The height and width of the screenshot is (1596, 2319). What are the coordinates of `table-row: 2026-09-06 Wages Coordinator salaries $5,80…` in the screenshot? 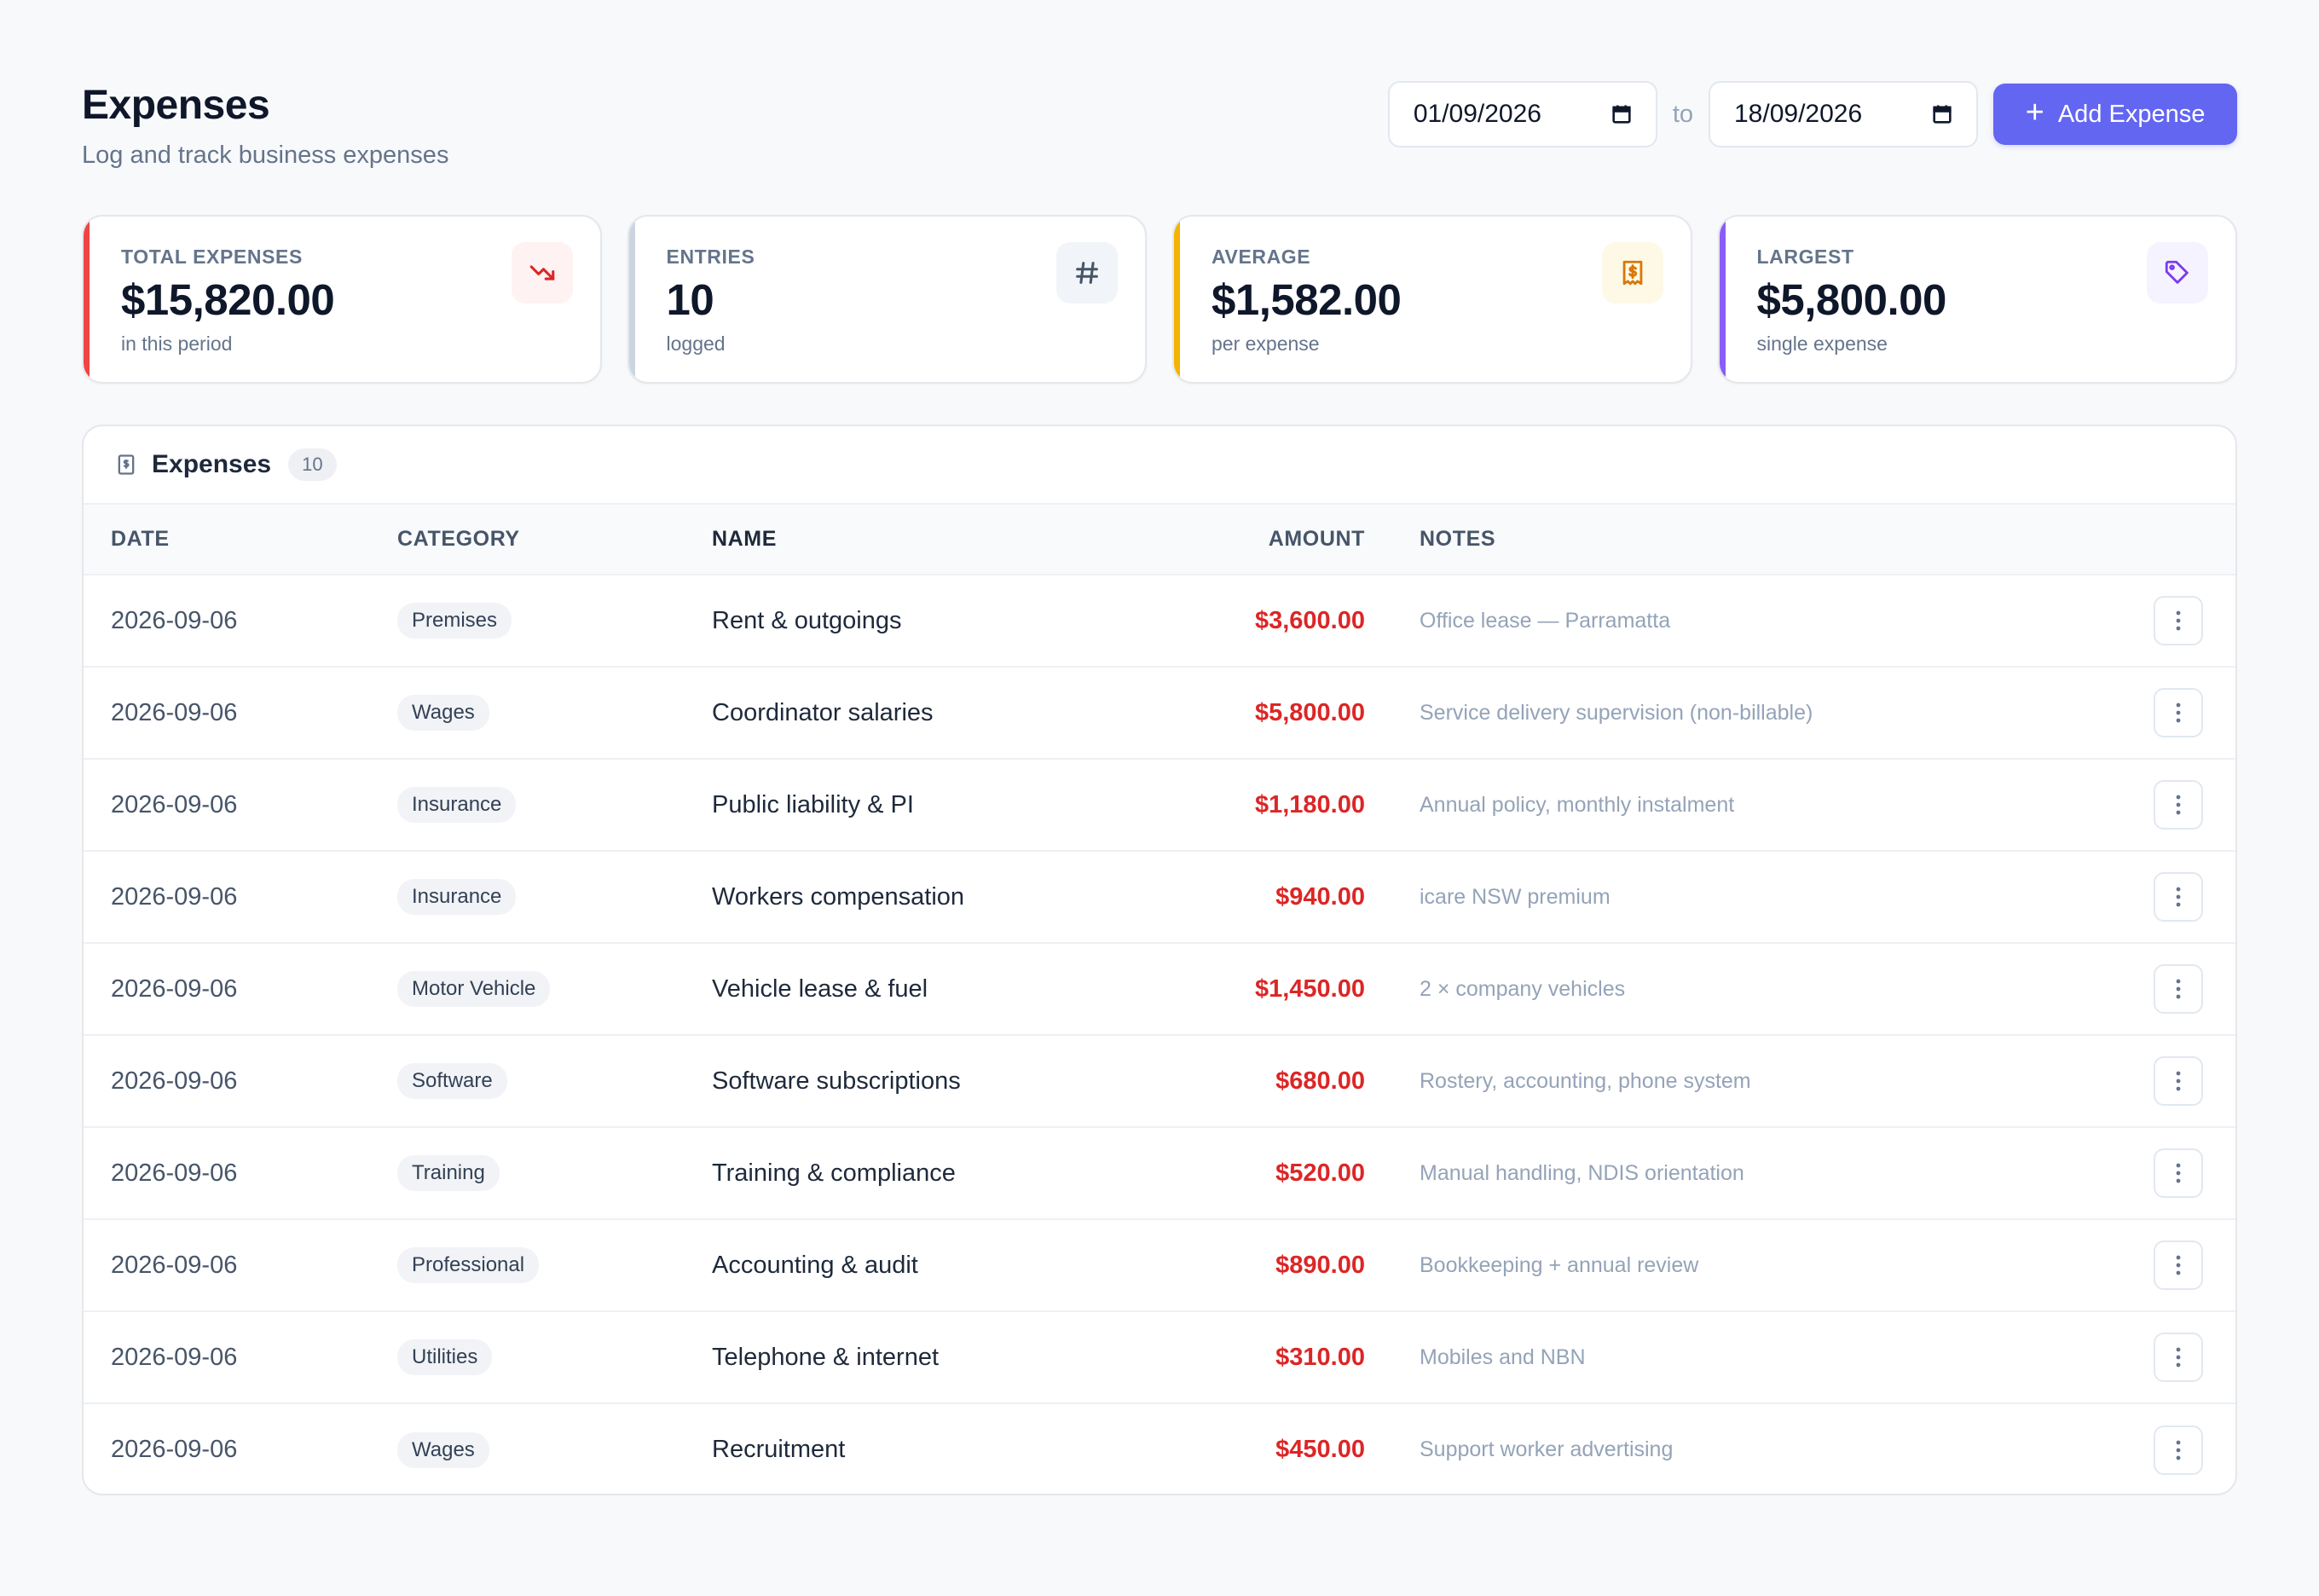 It's located at (1159, 712).